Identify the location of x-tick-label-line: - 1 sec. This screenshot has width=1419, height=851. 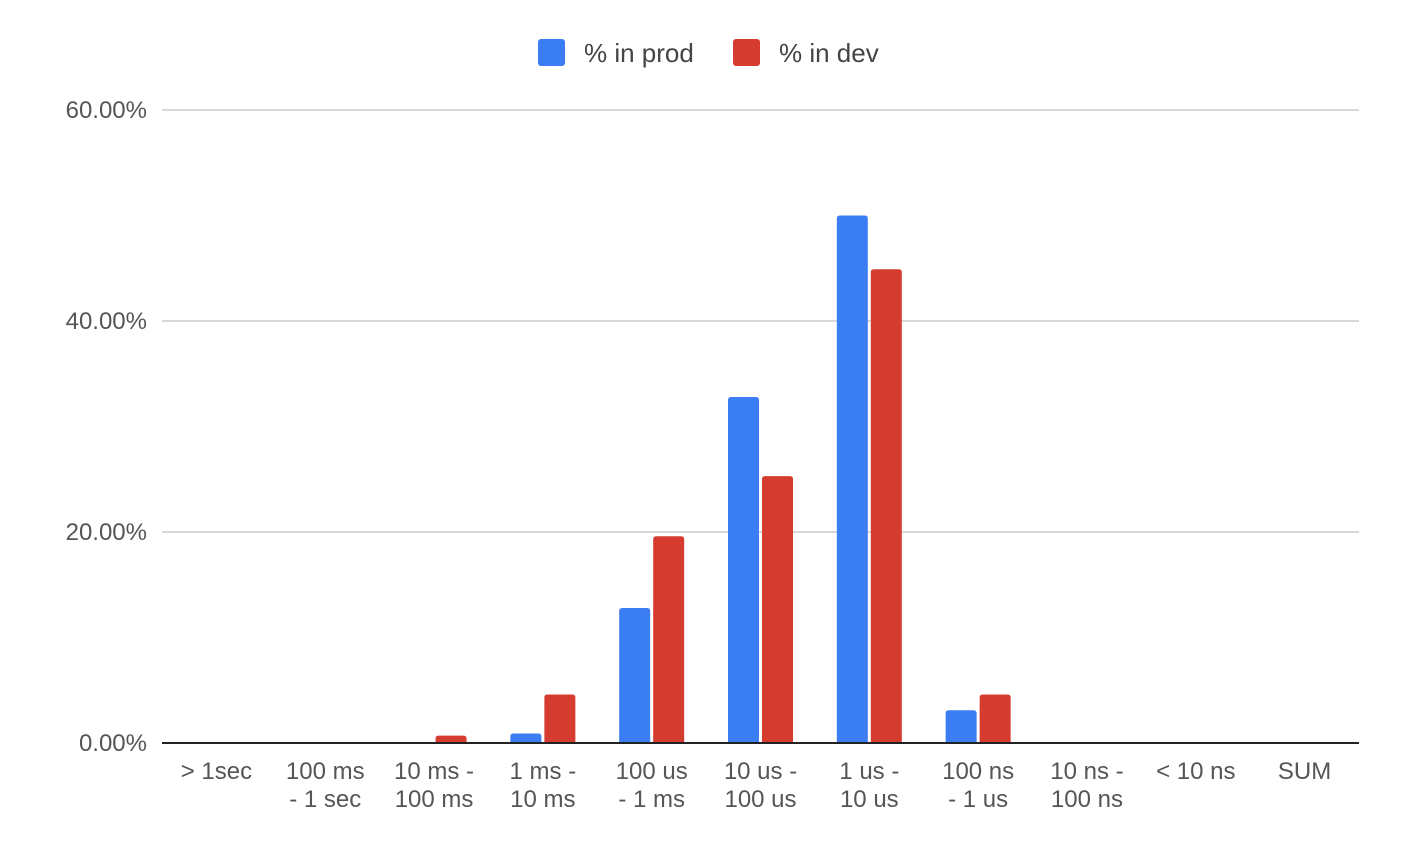
(325, 799).